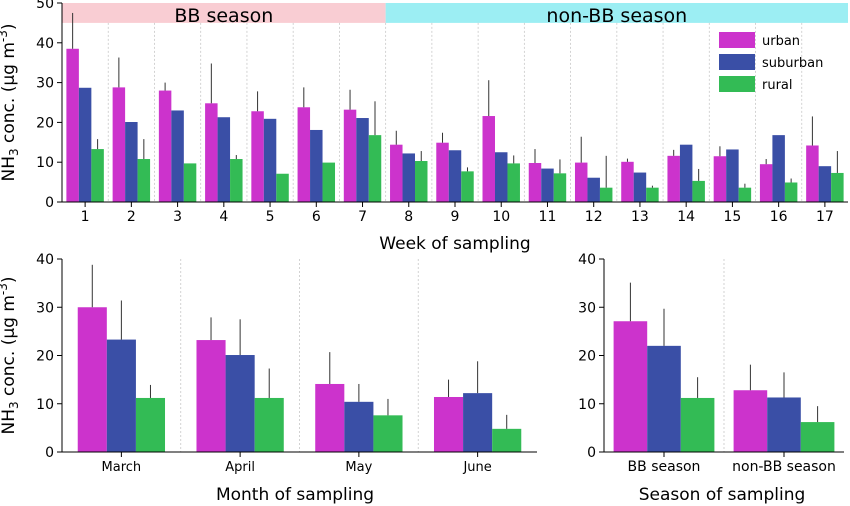 This screenshot has height=506, width=850. I want to click on monthly-x-tick-label: March, so click(122, 467).